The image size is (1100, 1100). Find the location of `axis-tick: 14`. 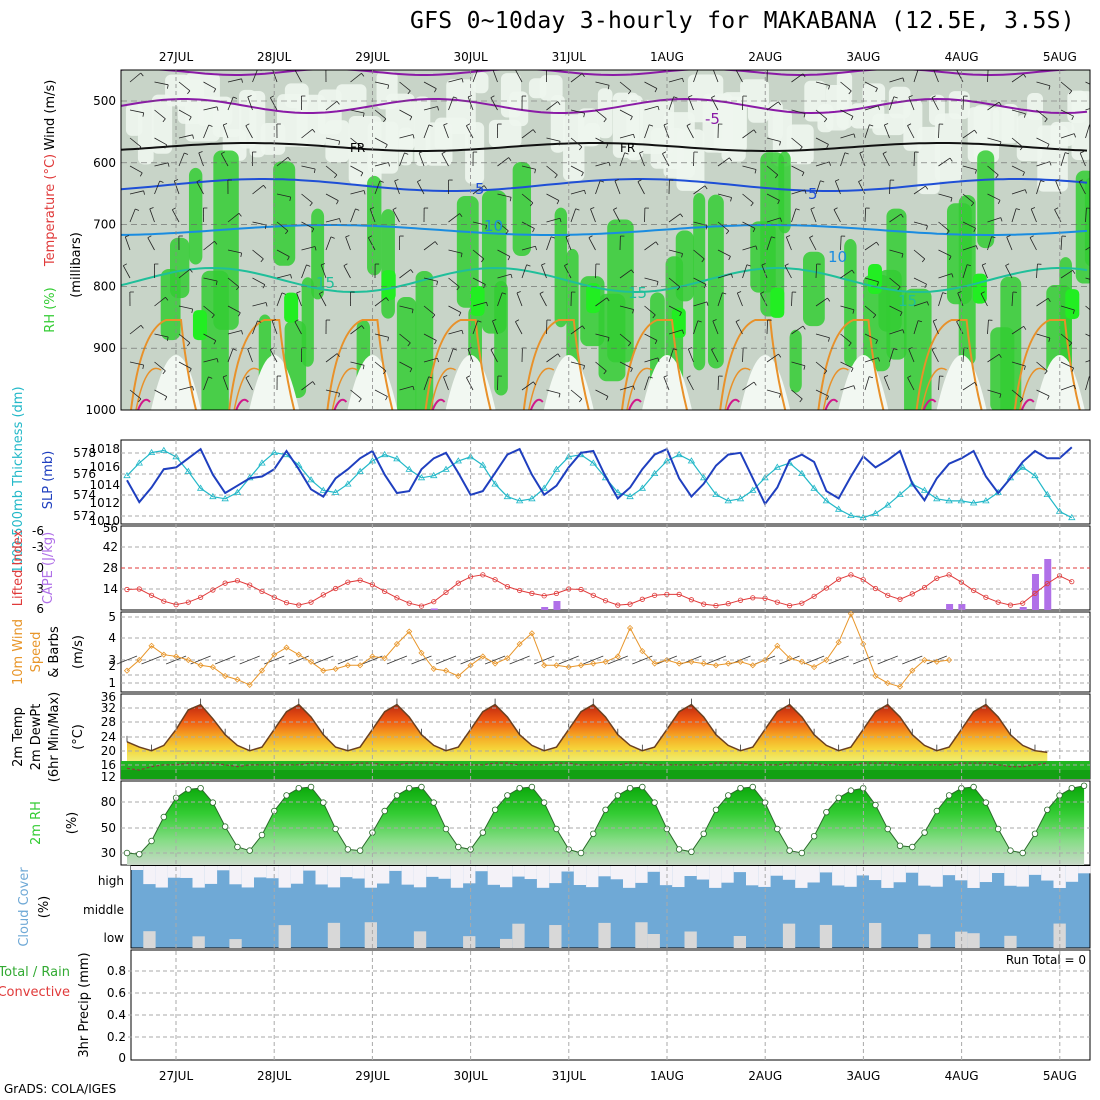

axis-tick: 14 is located at coordinates (110, 589).